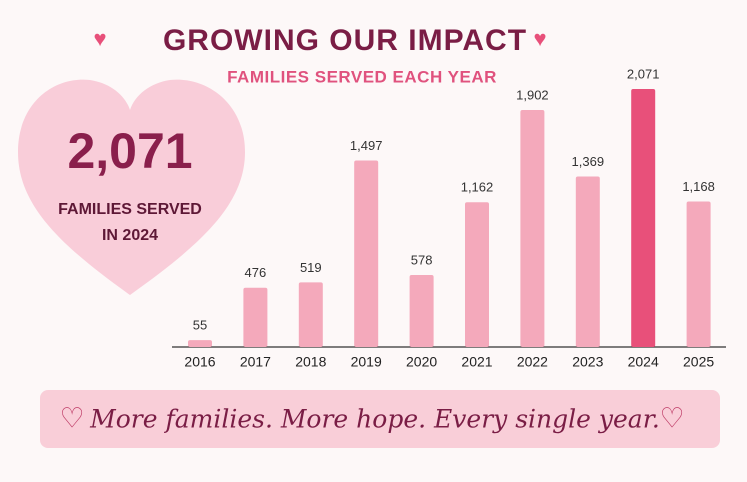 The image size is (747, 482). I want to click on value-label: 55, so click(200, 325).